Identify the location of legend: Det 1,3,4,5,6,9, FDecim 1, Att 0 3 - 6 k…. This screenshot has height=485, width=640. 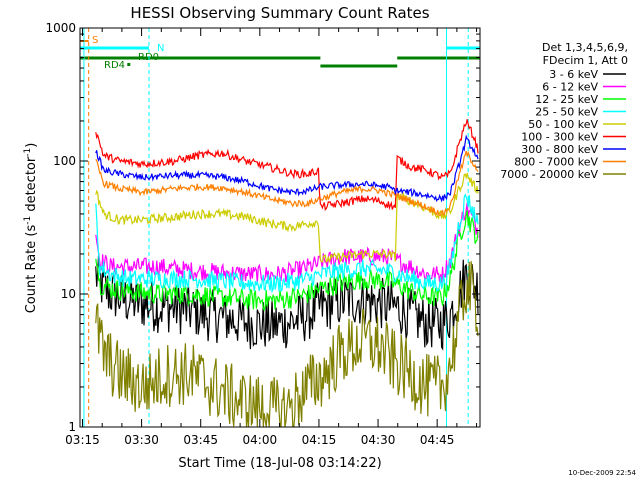
(564, 111).